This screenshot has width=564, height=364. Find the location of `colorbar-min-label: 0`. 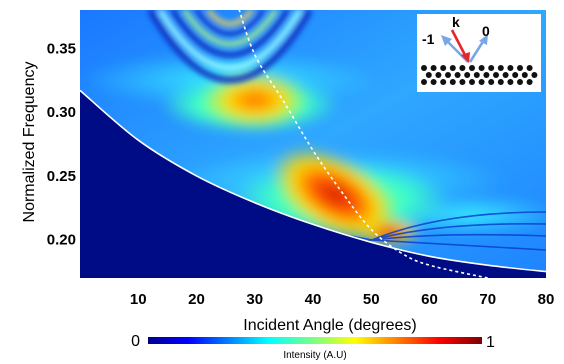

colorbar-min-label: 0 is located at coordinates (135, 341).